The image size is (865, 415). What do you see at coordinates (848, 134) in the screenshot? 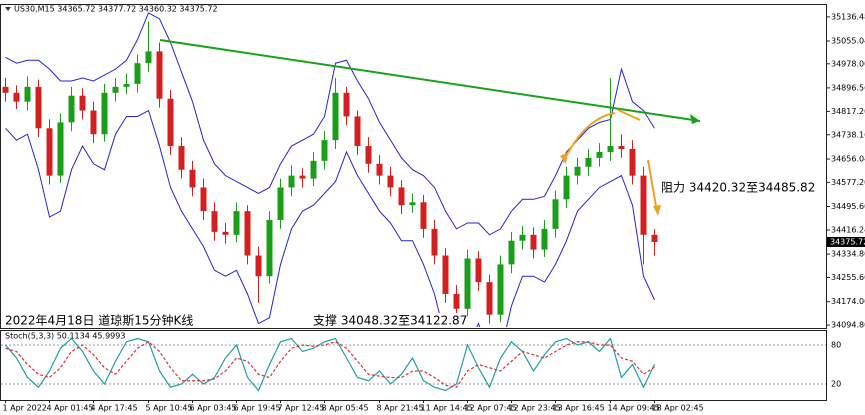
I see `y-tick-label: 34738.16` at bounding box center [848, 134].